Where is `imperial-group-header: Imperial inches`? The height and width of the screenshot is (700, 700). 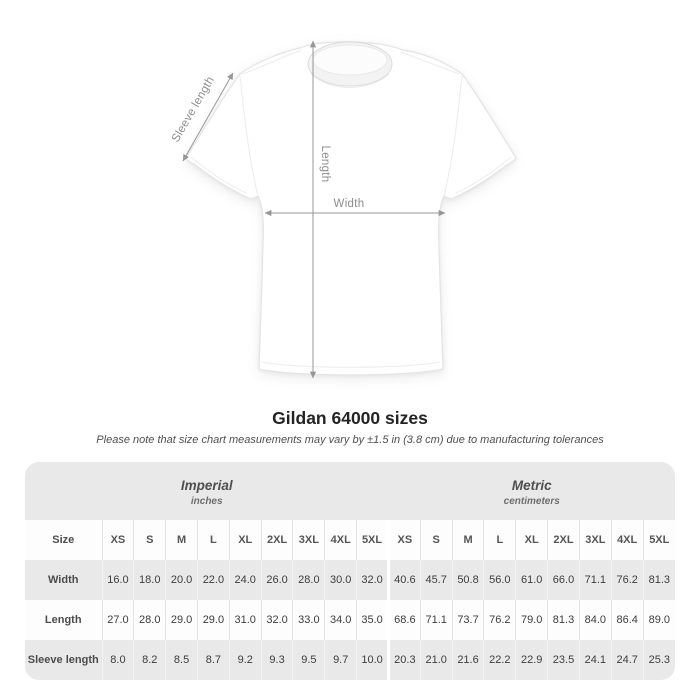
imperial-group-header: Imperial inches is located at coordinates (207, 491).